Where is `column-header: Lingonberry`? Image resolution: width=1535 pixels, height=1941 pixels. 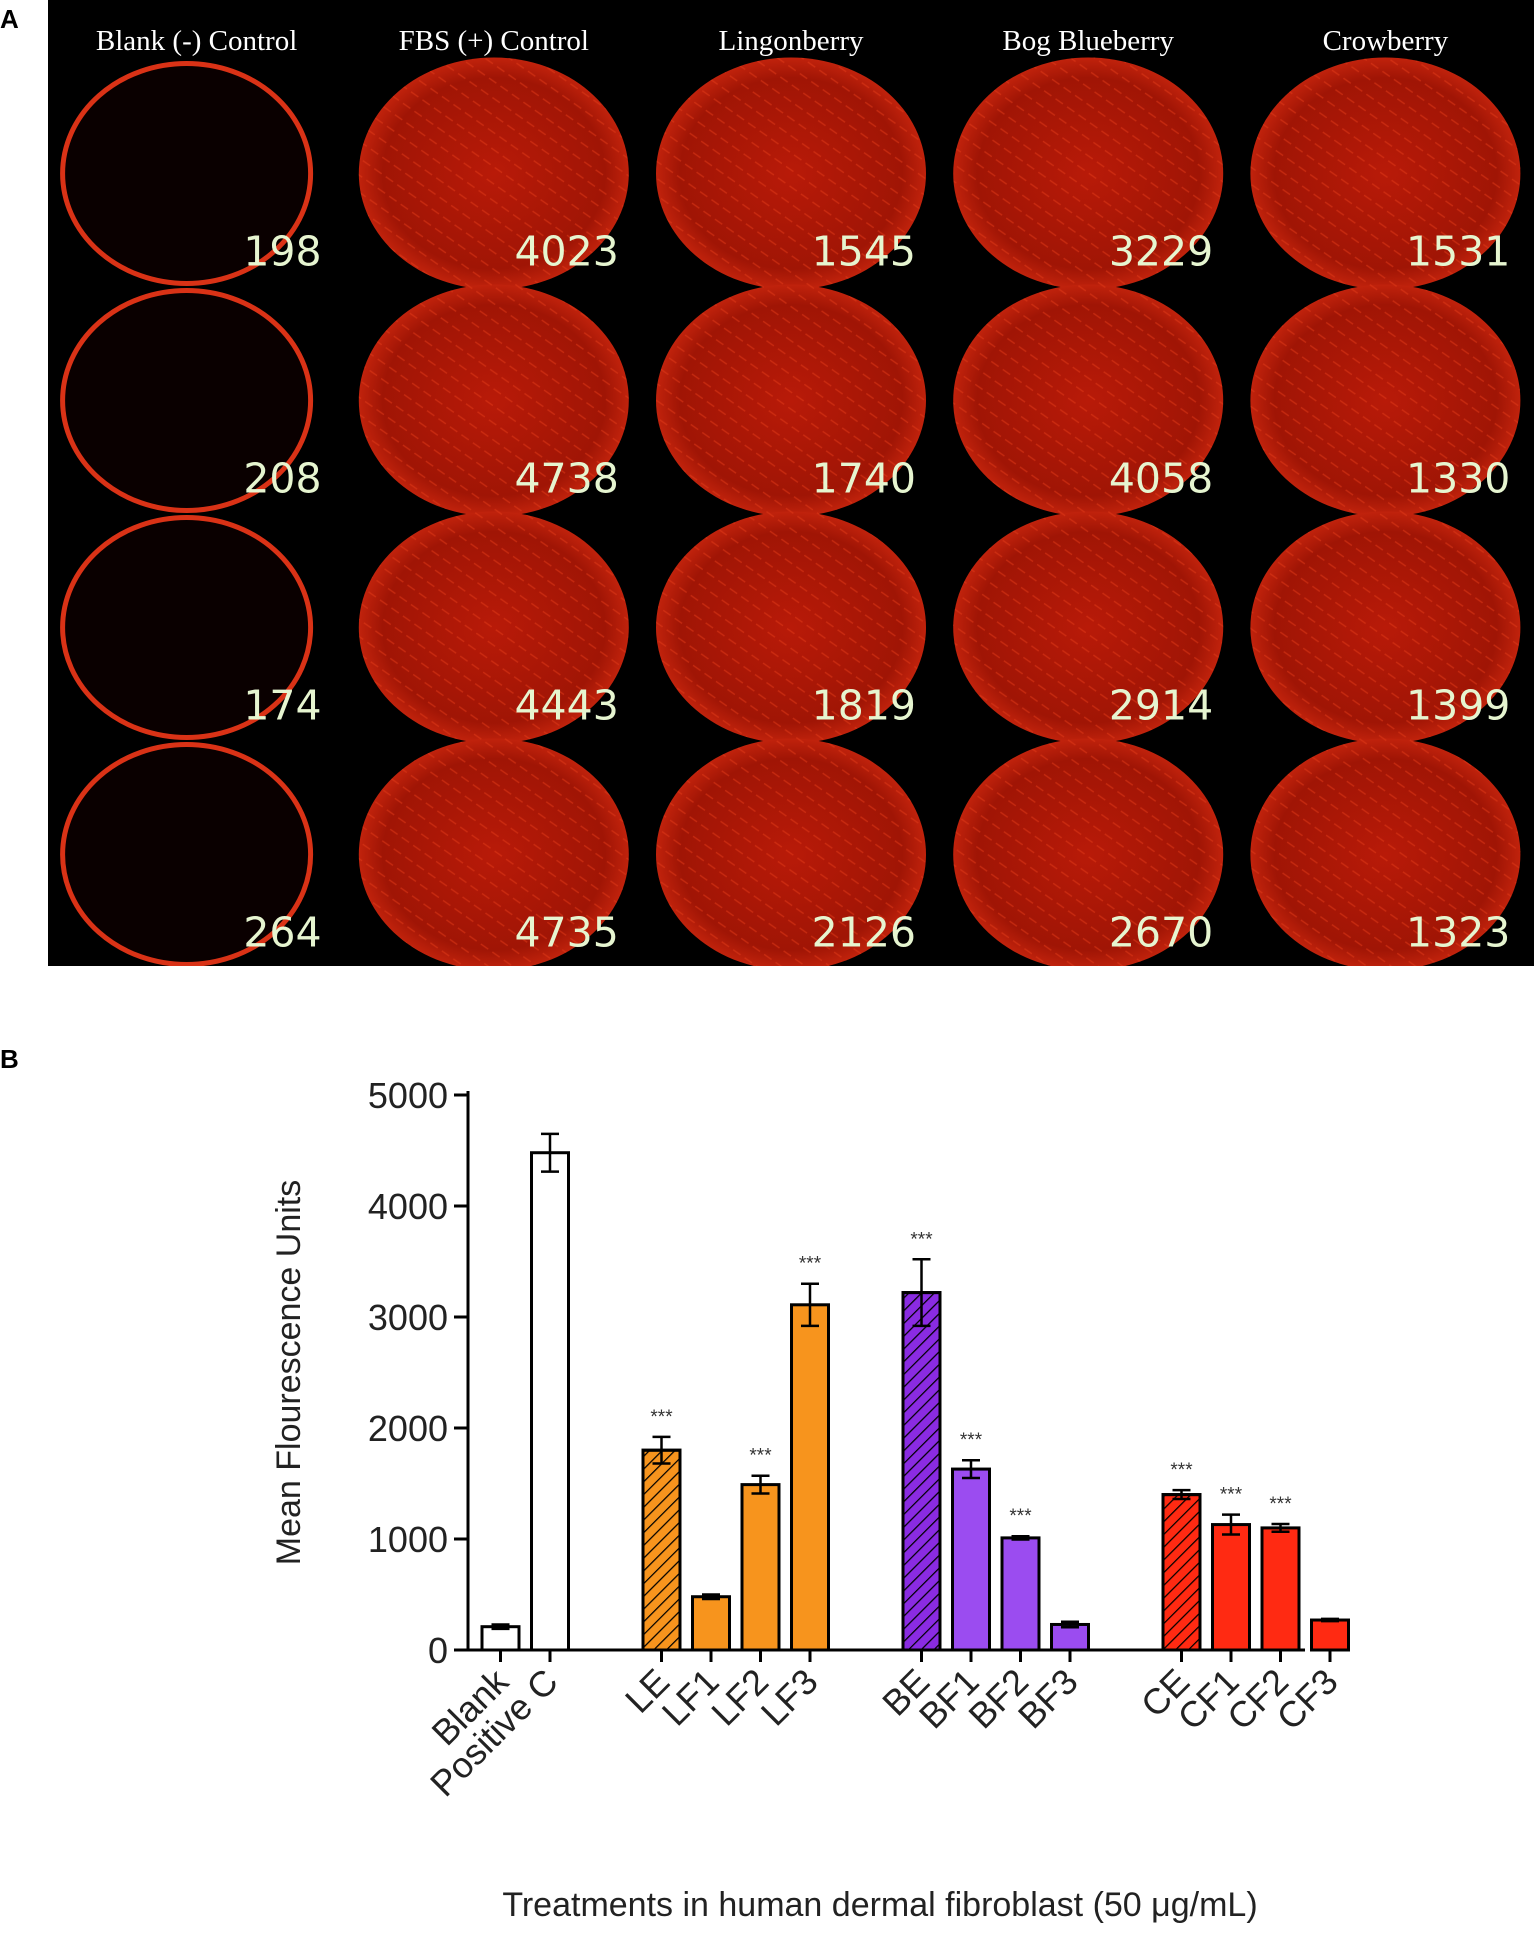 column-header: Lingonberry is located at coordinates (791, 41).